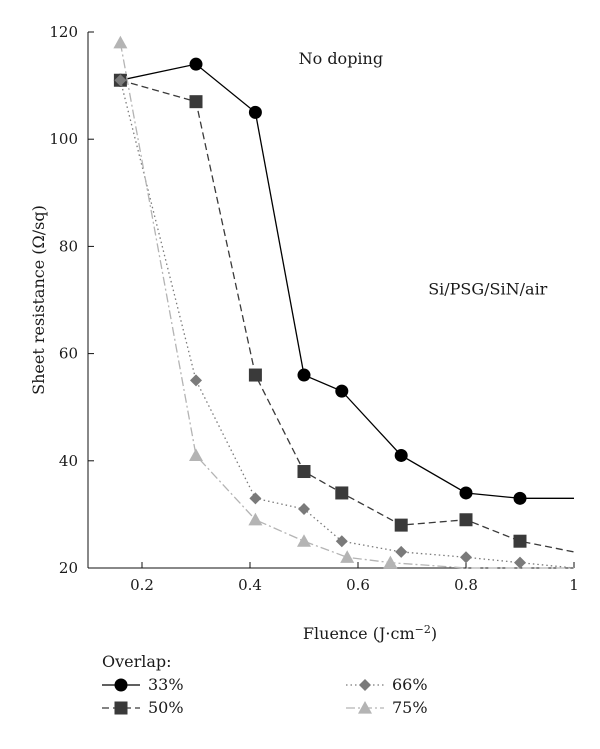  I want to click on legend-marker-33-pct, so click(121, 685).